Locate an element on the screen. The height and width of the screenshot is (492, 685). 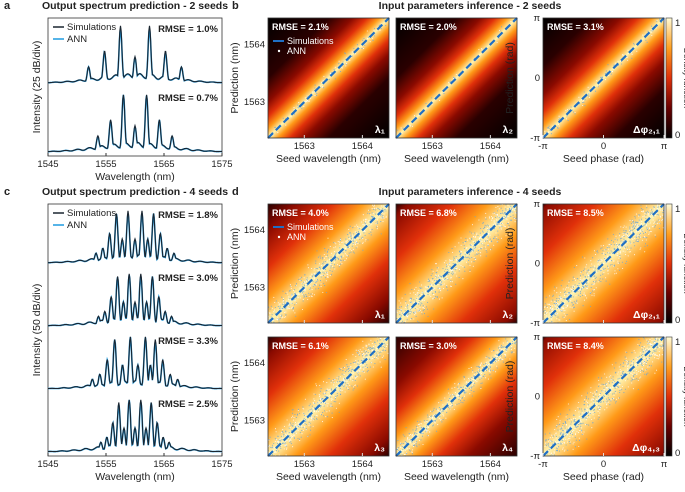
x-tick-label: 1555 is located at coordinates (105, 164).